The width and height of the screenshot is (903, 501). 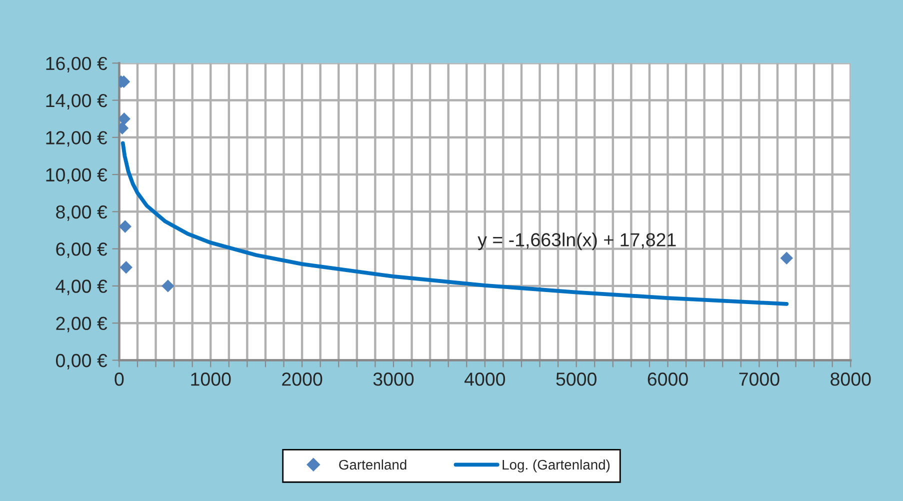 I want to click on y-tick-label: 16,00 €, so click(x=77, y=64).